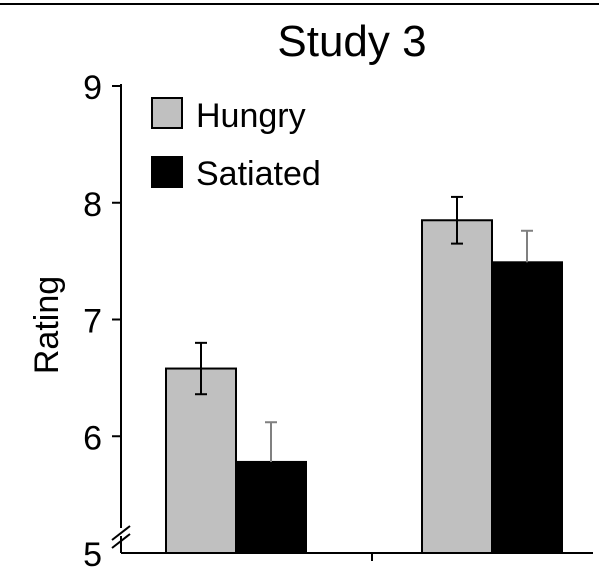 Image resolution: width=599 pixels, height=569 pixels. I want to click on y-tick-label: 7, so click(92, 322).